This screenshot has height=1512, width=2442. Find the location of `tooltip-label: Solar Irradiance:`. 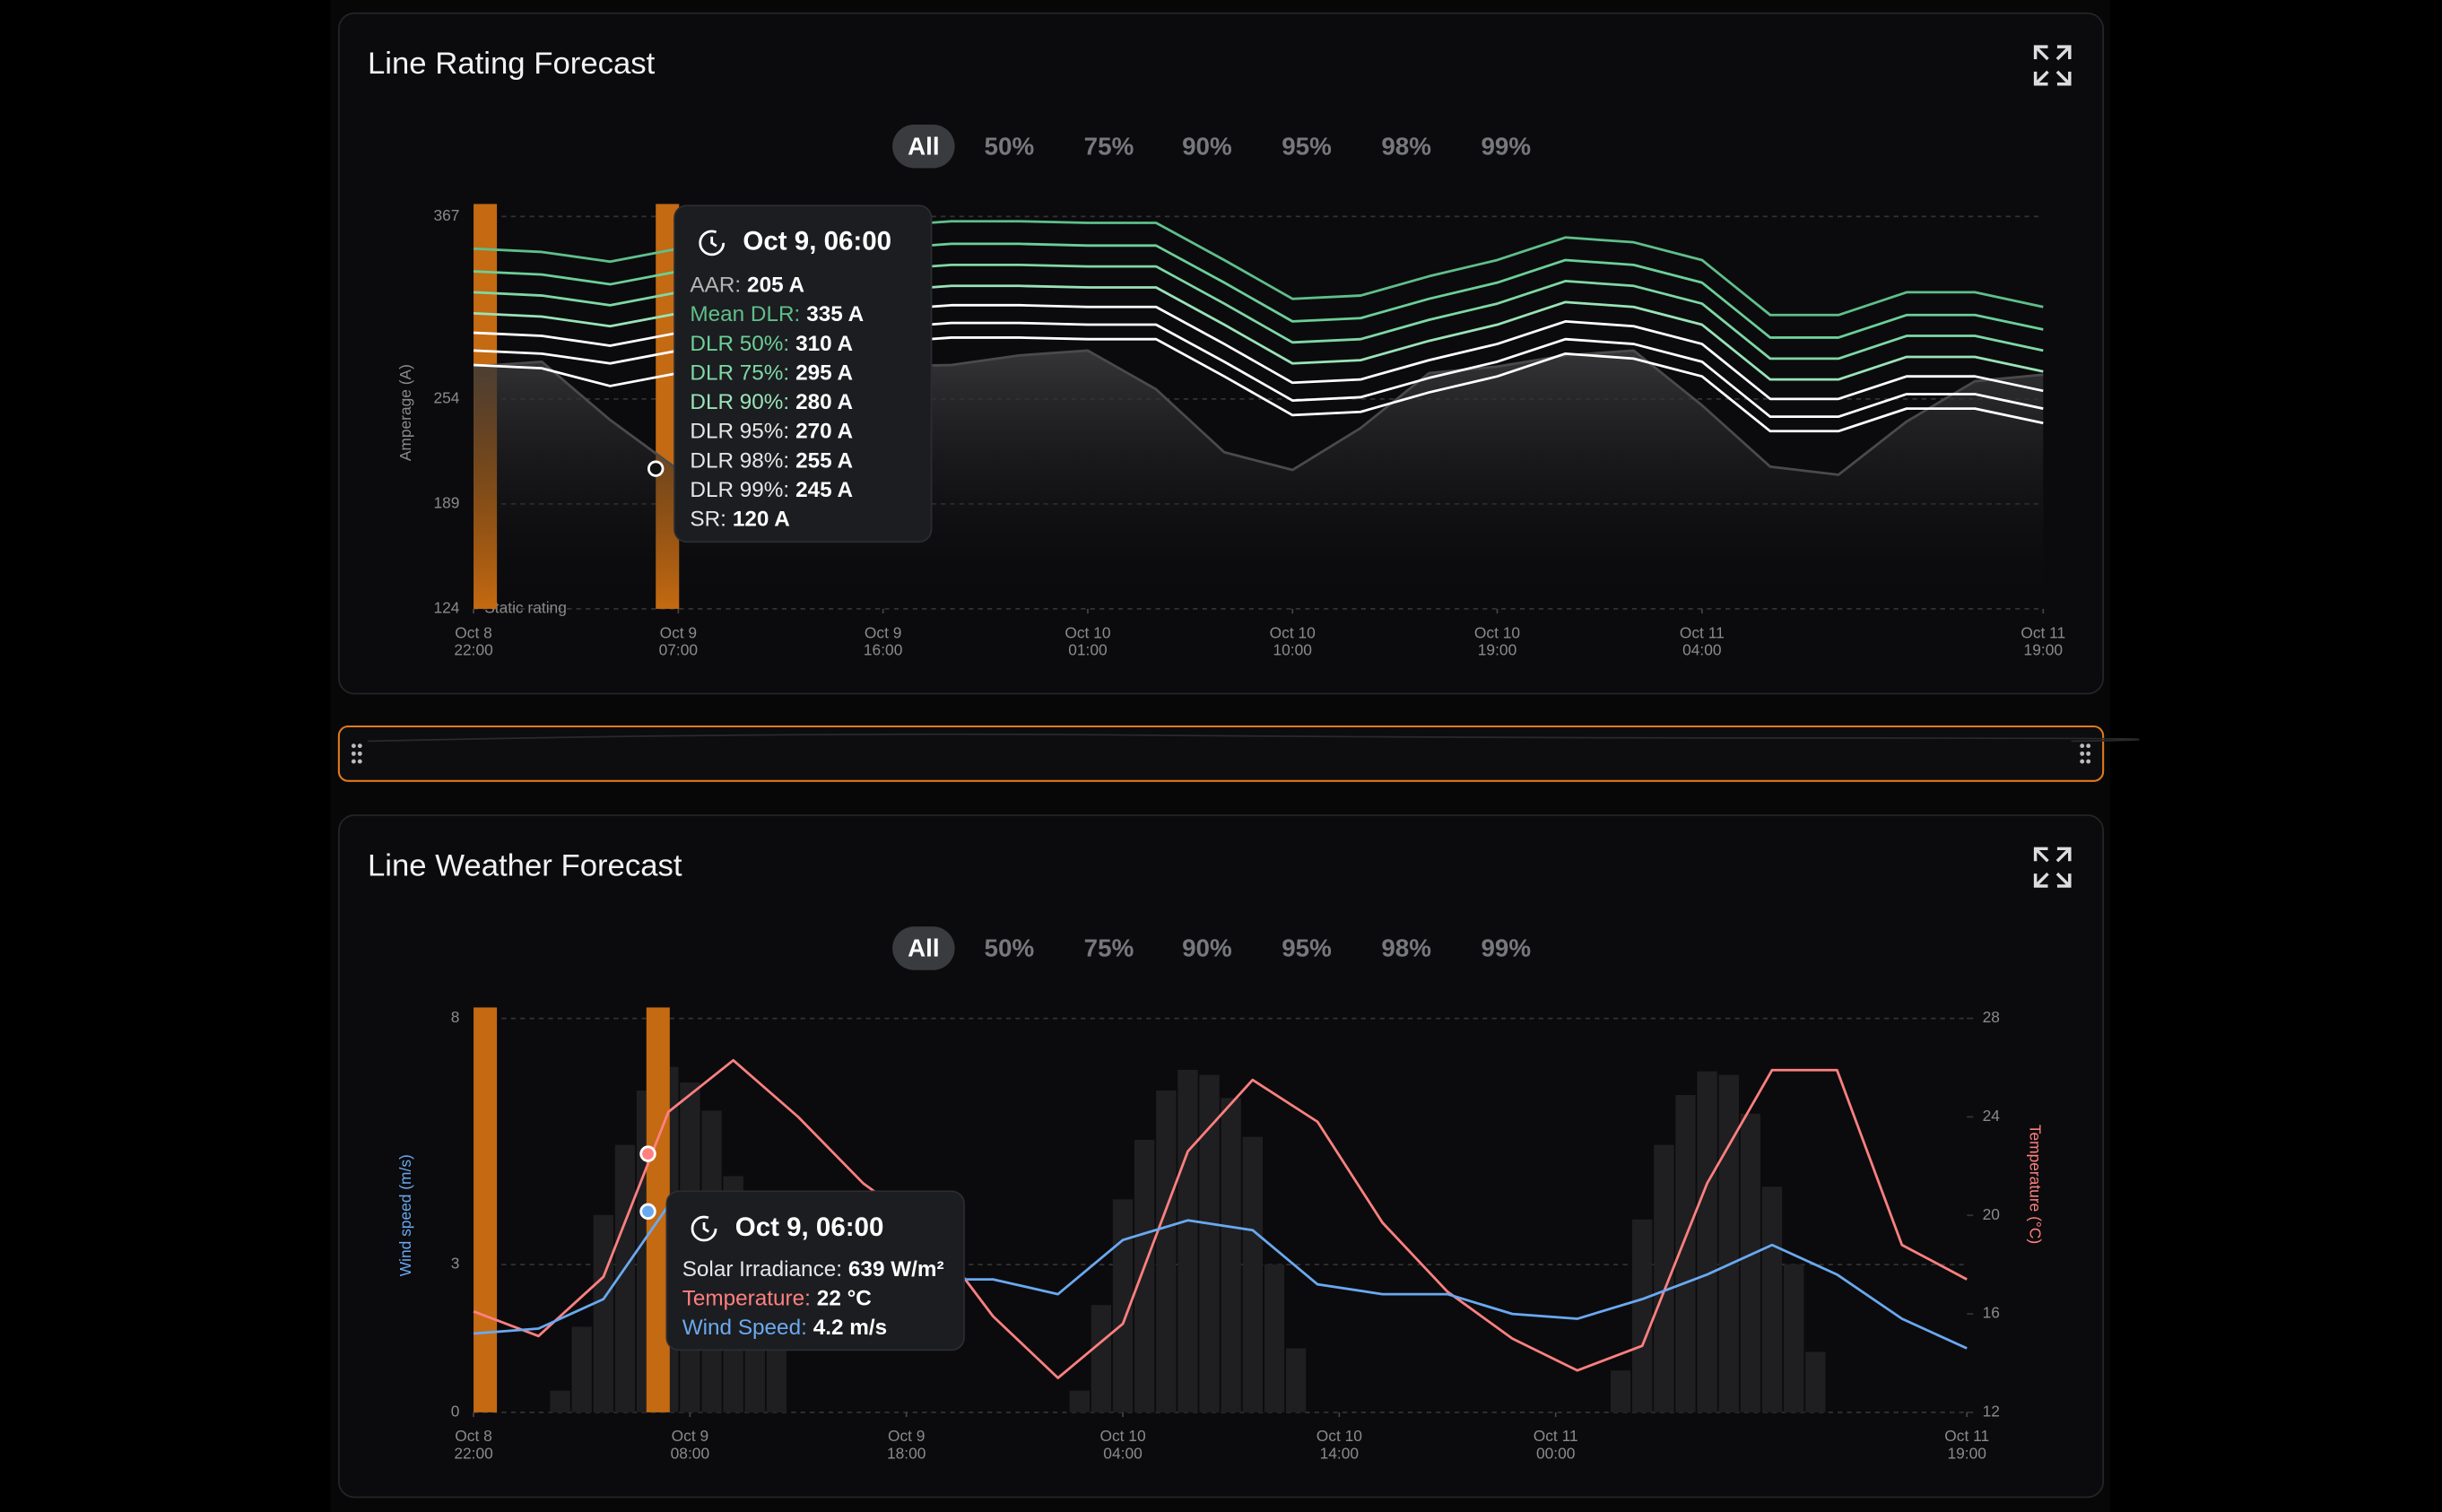

tooltip-label: Solar Irradiance: is located at coordinates (762, 1269).